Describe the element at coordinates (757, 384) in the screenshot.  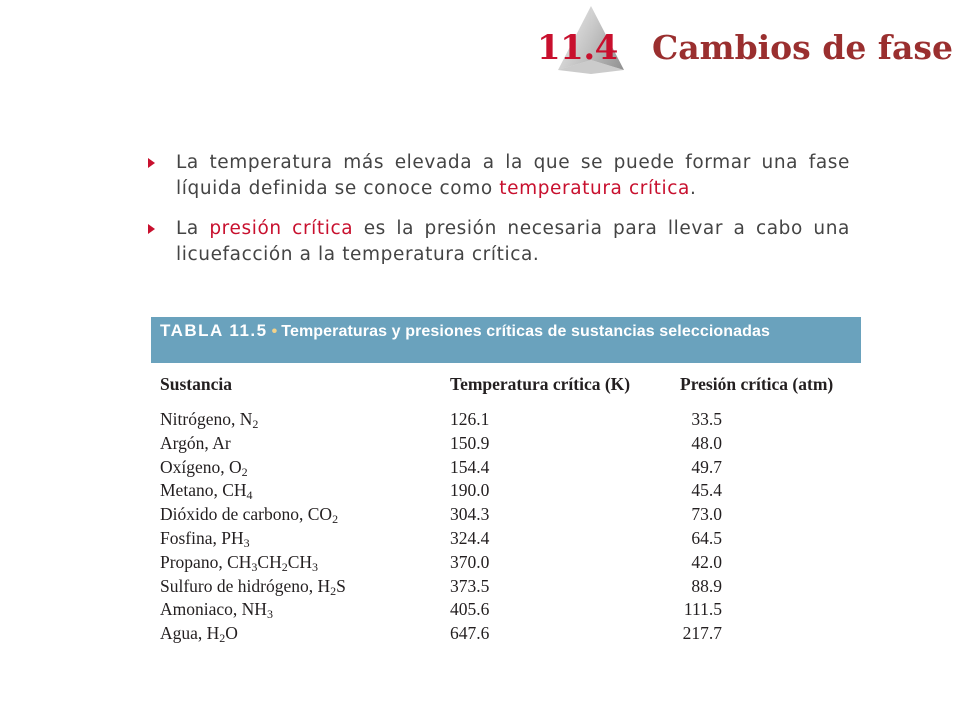
I see `column-header-pressure: Presión crítica (atm)` at that location.